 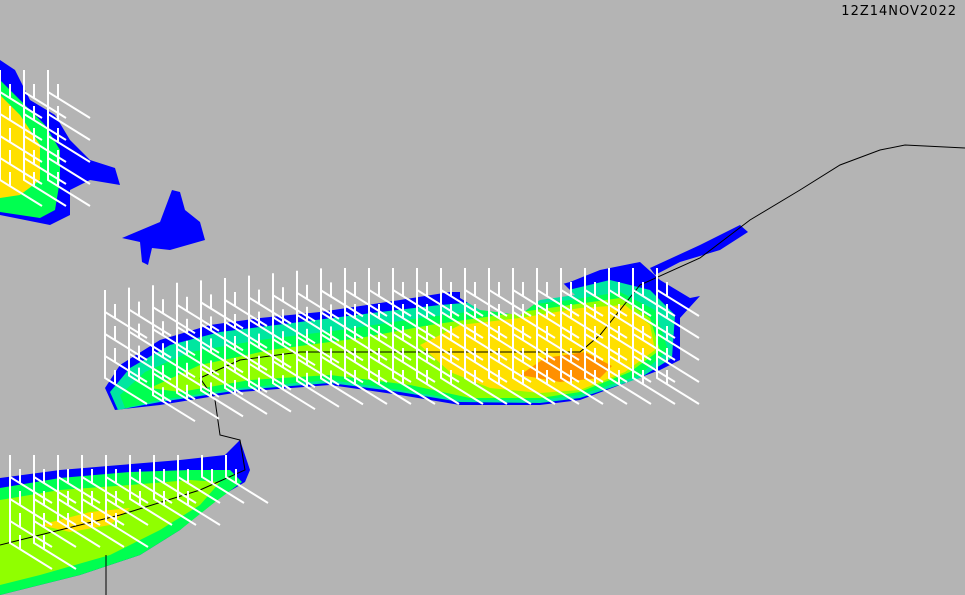 What do you see at coordinates (899, 11) in the screenshot?
I see `valid-time-label: 12Z14NOV2022` at bounding box center [899, 11].